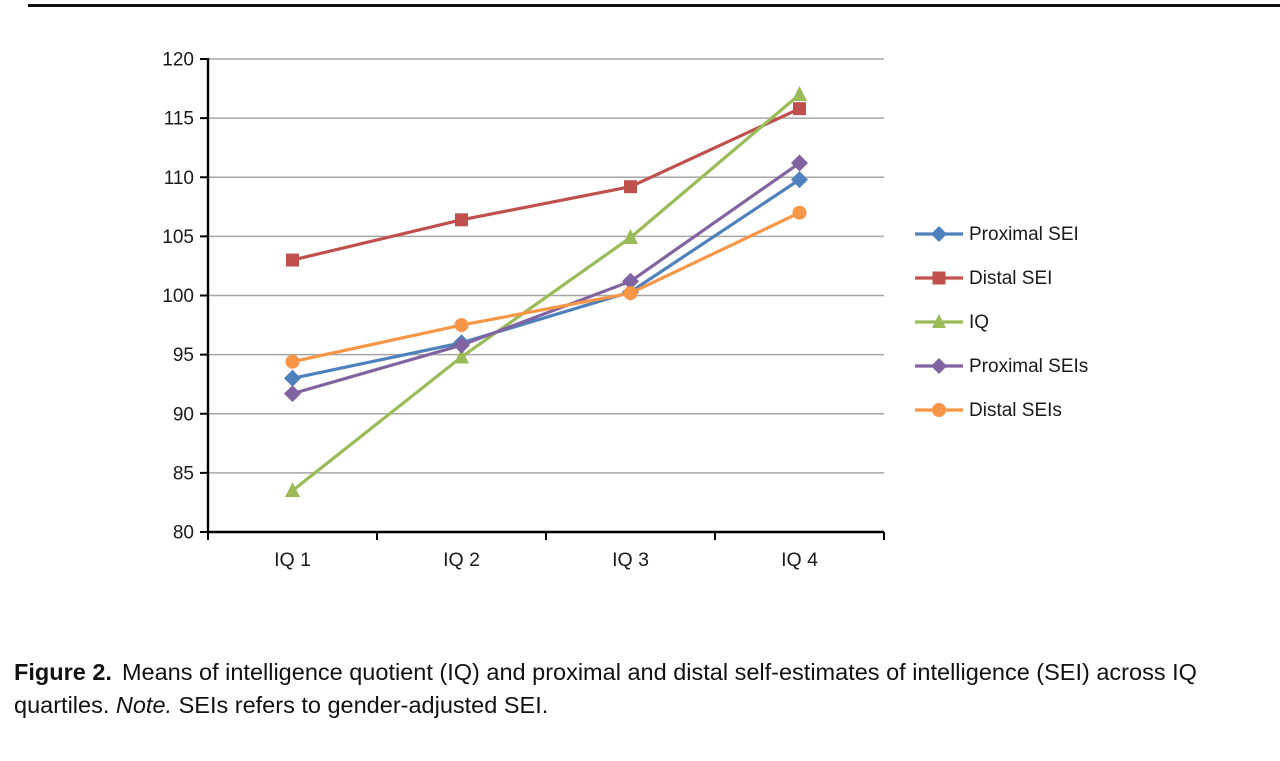 Image resolution: width=1280 pixels, height=761 pixels. I want to click on y-tick-label: 105, so click(178, 237).